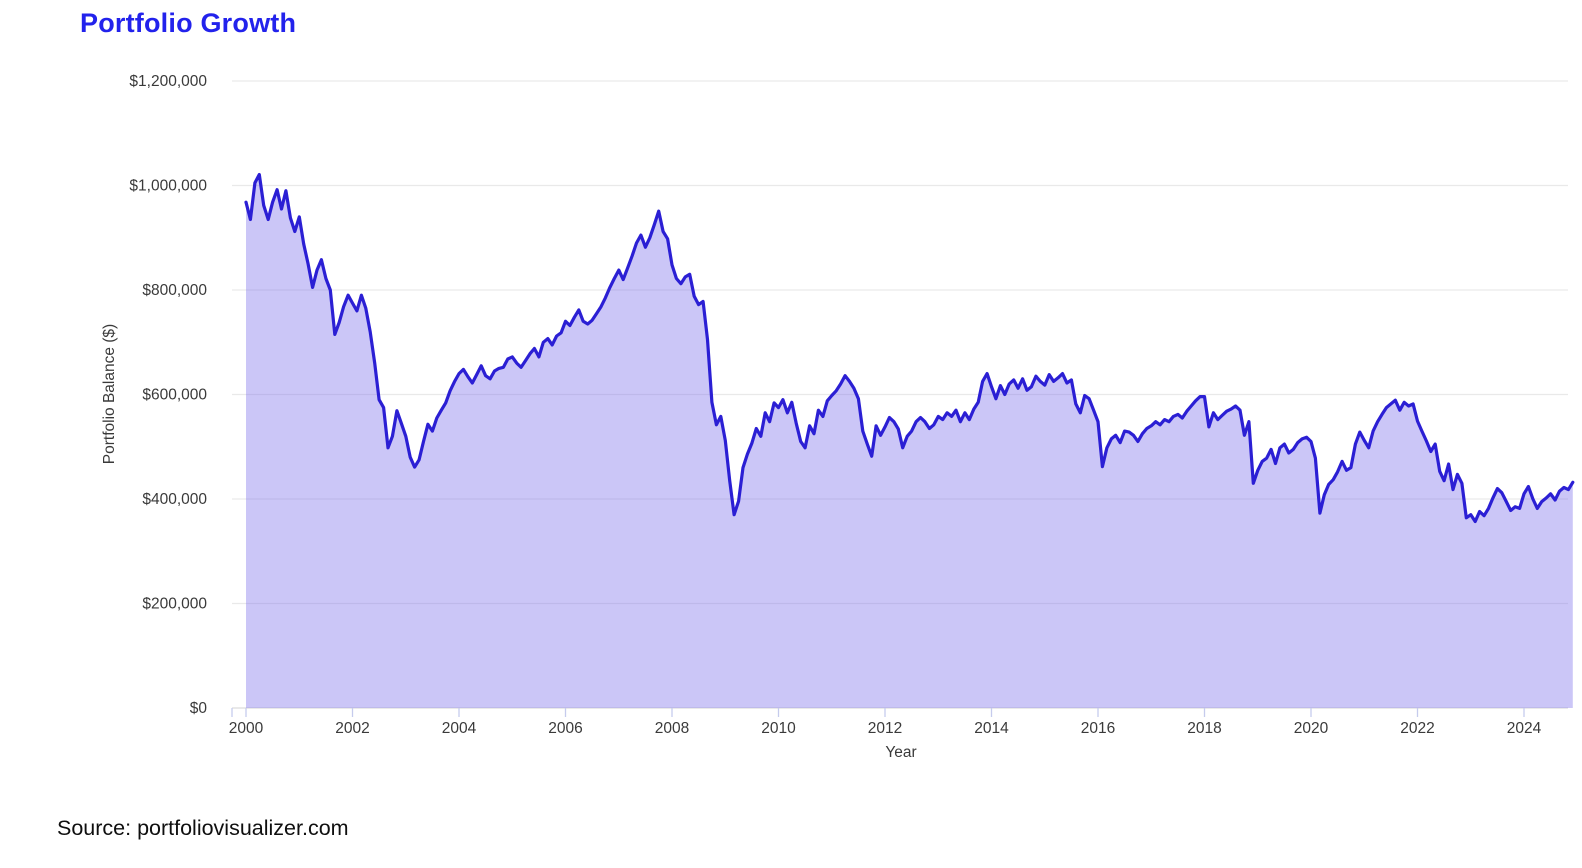  Describe the element at coordinates (672, 728) in the screenshot. I see `x-tick-label: 2008` at that location.